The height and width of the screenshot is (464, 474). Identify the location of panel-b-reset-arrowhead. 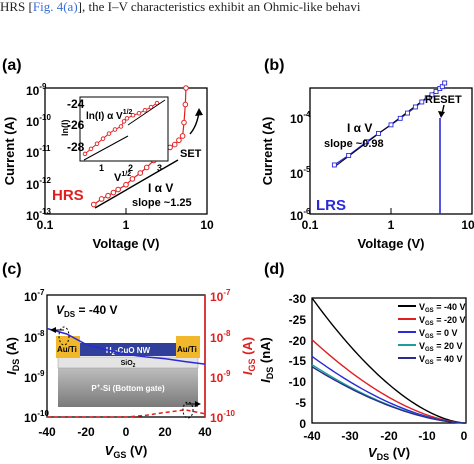
(441, 114).